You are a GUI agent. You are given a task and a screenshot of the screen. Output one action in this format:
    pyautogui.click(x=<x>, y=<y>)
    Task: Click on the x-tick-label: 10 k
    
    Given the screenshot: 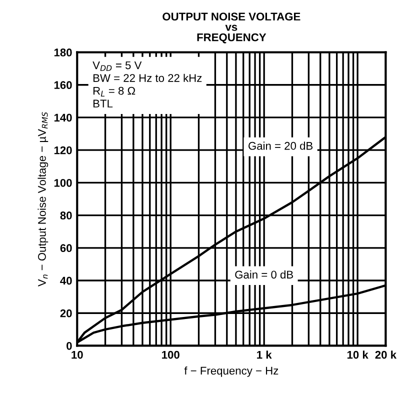 What is the action you would take?
    pyautogui.click(x=357, y=354)
    